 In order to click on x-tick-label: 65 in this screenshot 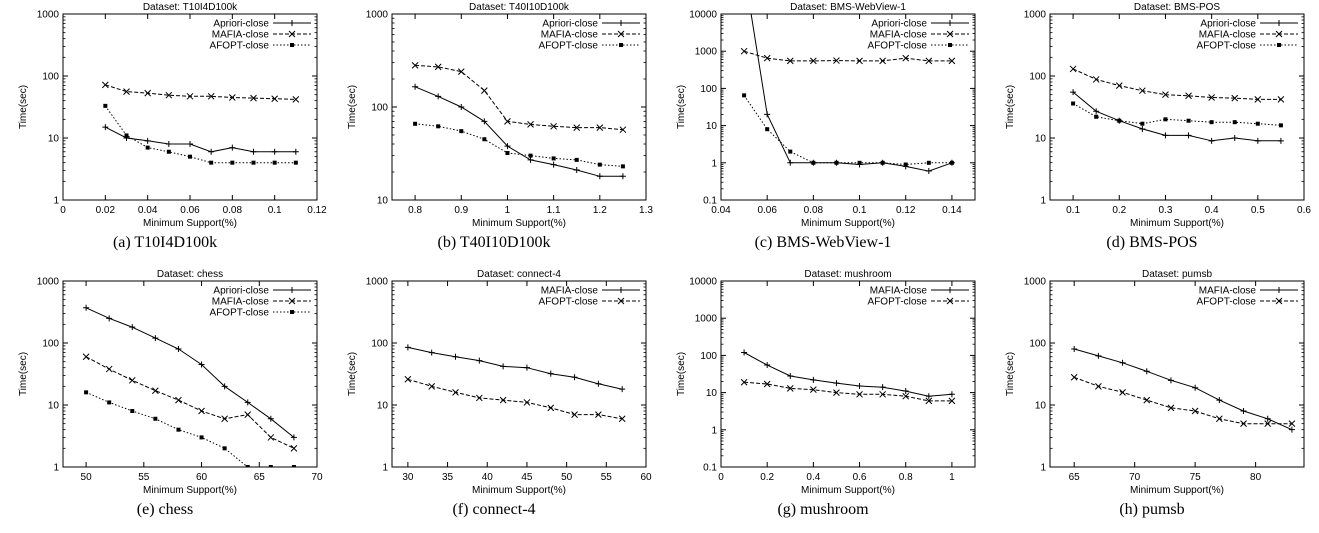, I will do `click(260, 477)`.